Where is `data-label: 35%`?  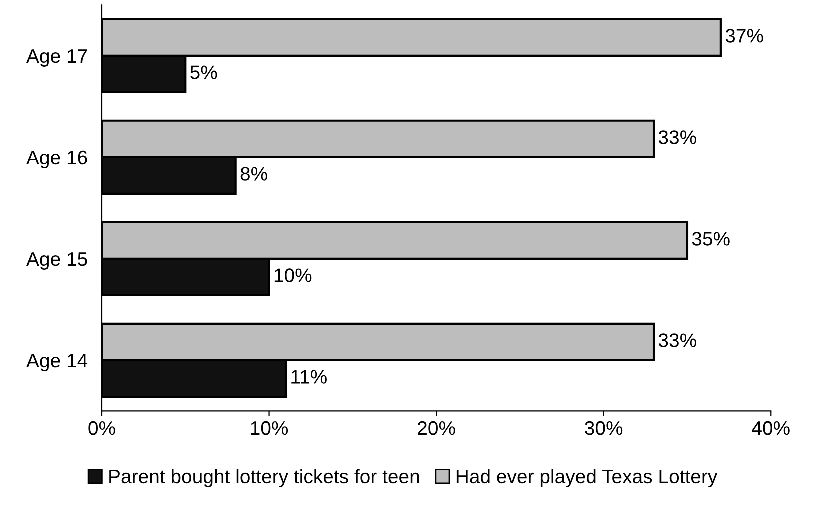
data-label: 35% is located at coordinates (711, 239).